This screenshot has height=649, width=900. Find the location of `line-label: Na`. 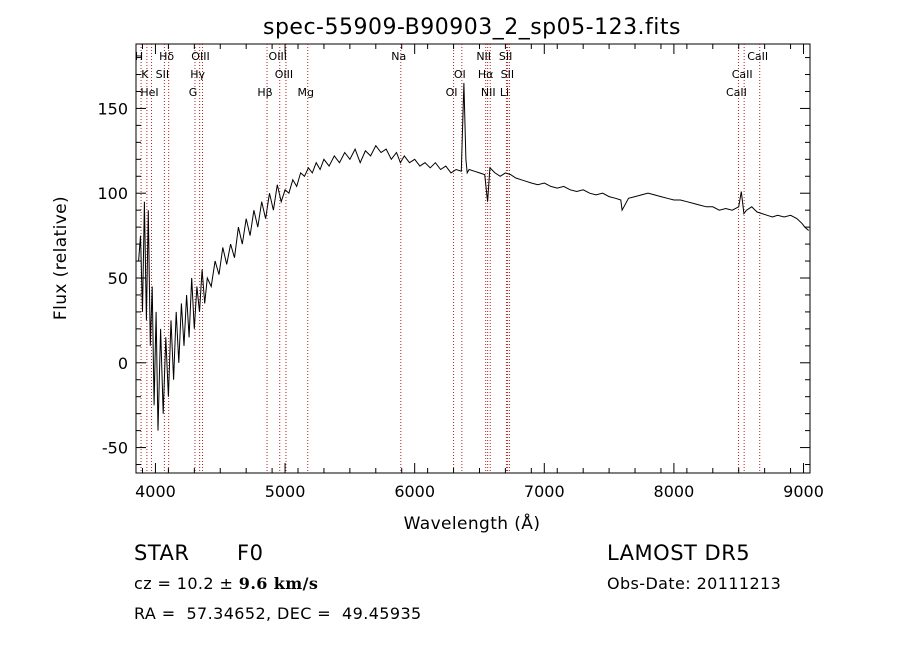

line-label: Na is located at coordinates (398, 56).